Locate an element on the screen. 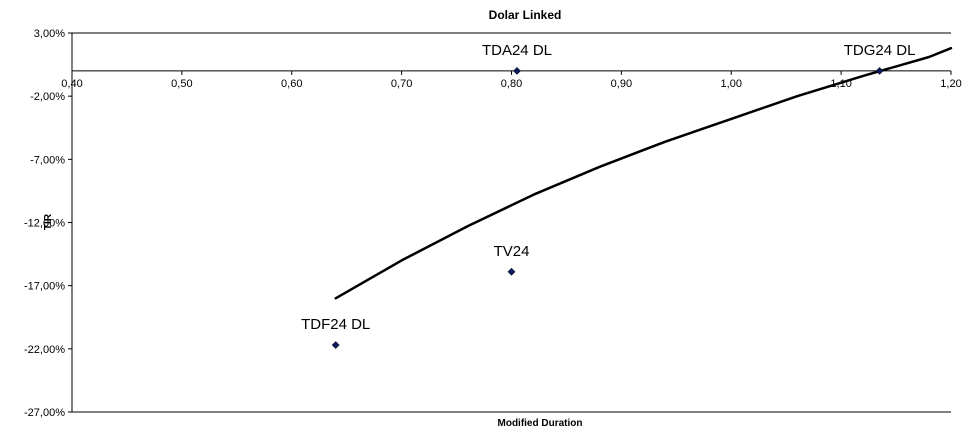  x-axis: 0,40 0,50 0,60 0,70 0,80 0,90 1,00 1,10 1,20 is located at coordinates (511, 80).